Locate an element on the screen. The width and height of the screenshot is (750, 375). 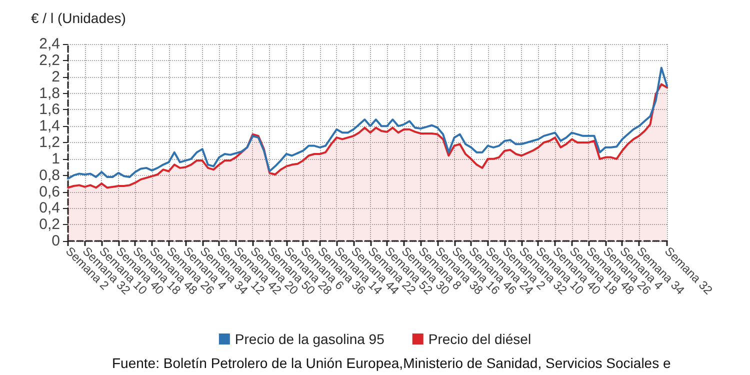
y-tick-label: 2,4 is located at coordinates (49, 44).